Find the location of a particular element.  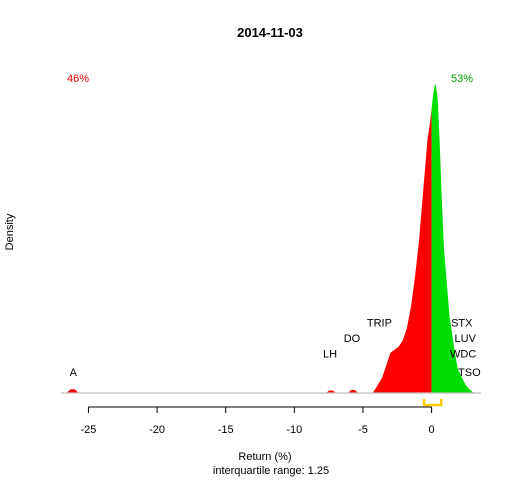

x-tick-label-2: -15 is located at coordinates (226, 430).